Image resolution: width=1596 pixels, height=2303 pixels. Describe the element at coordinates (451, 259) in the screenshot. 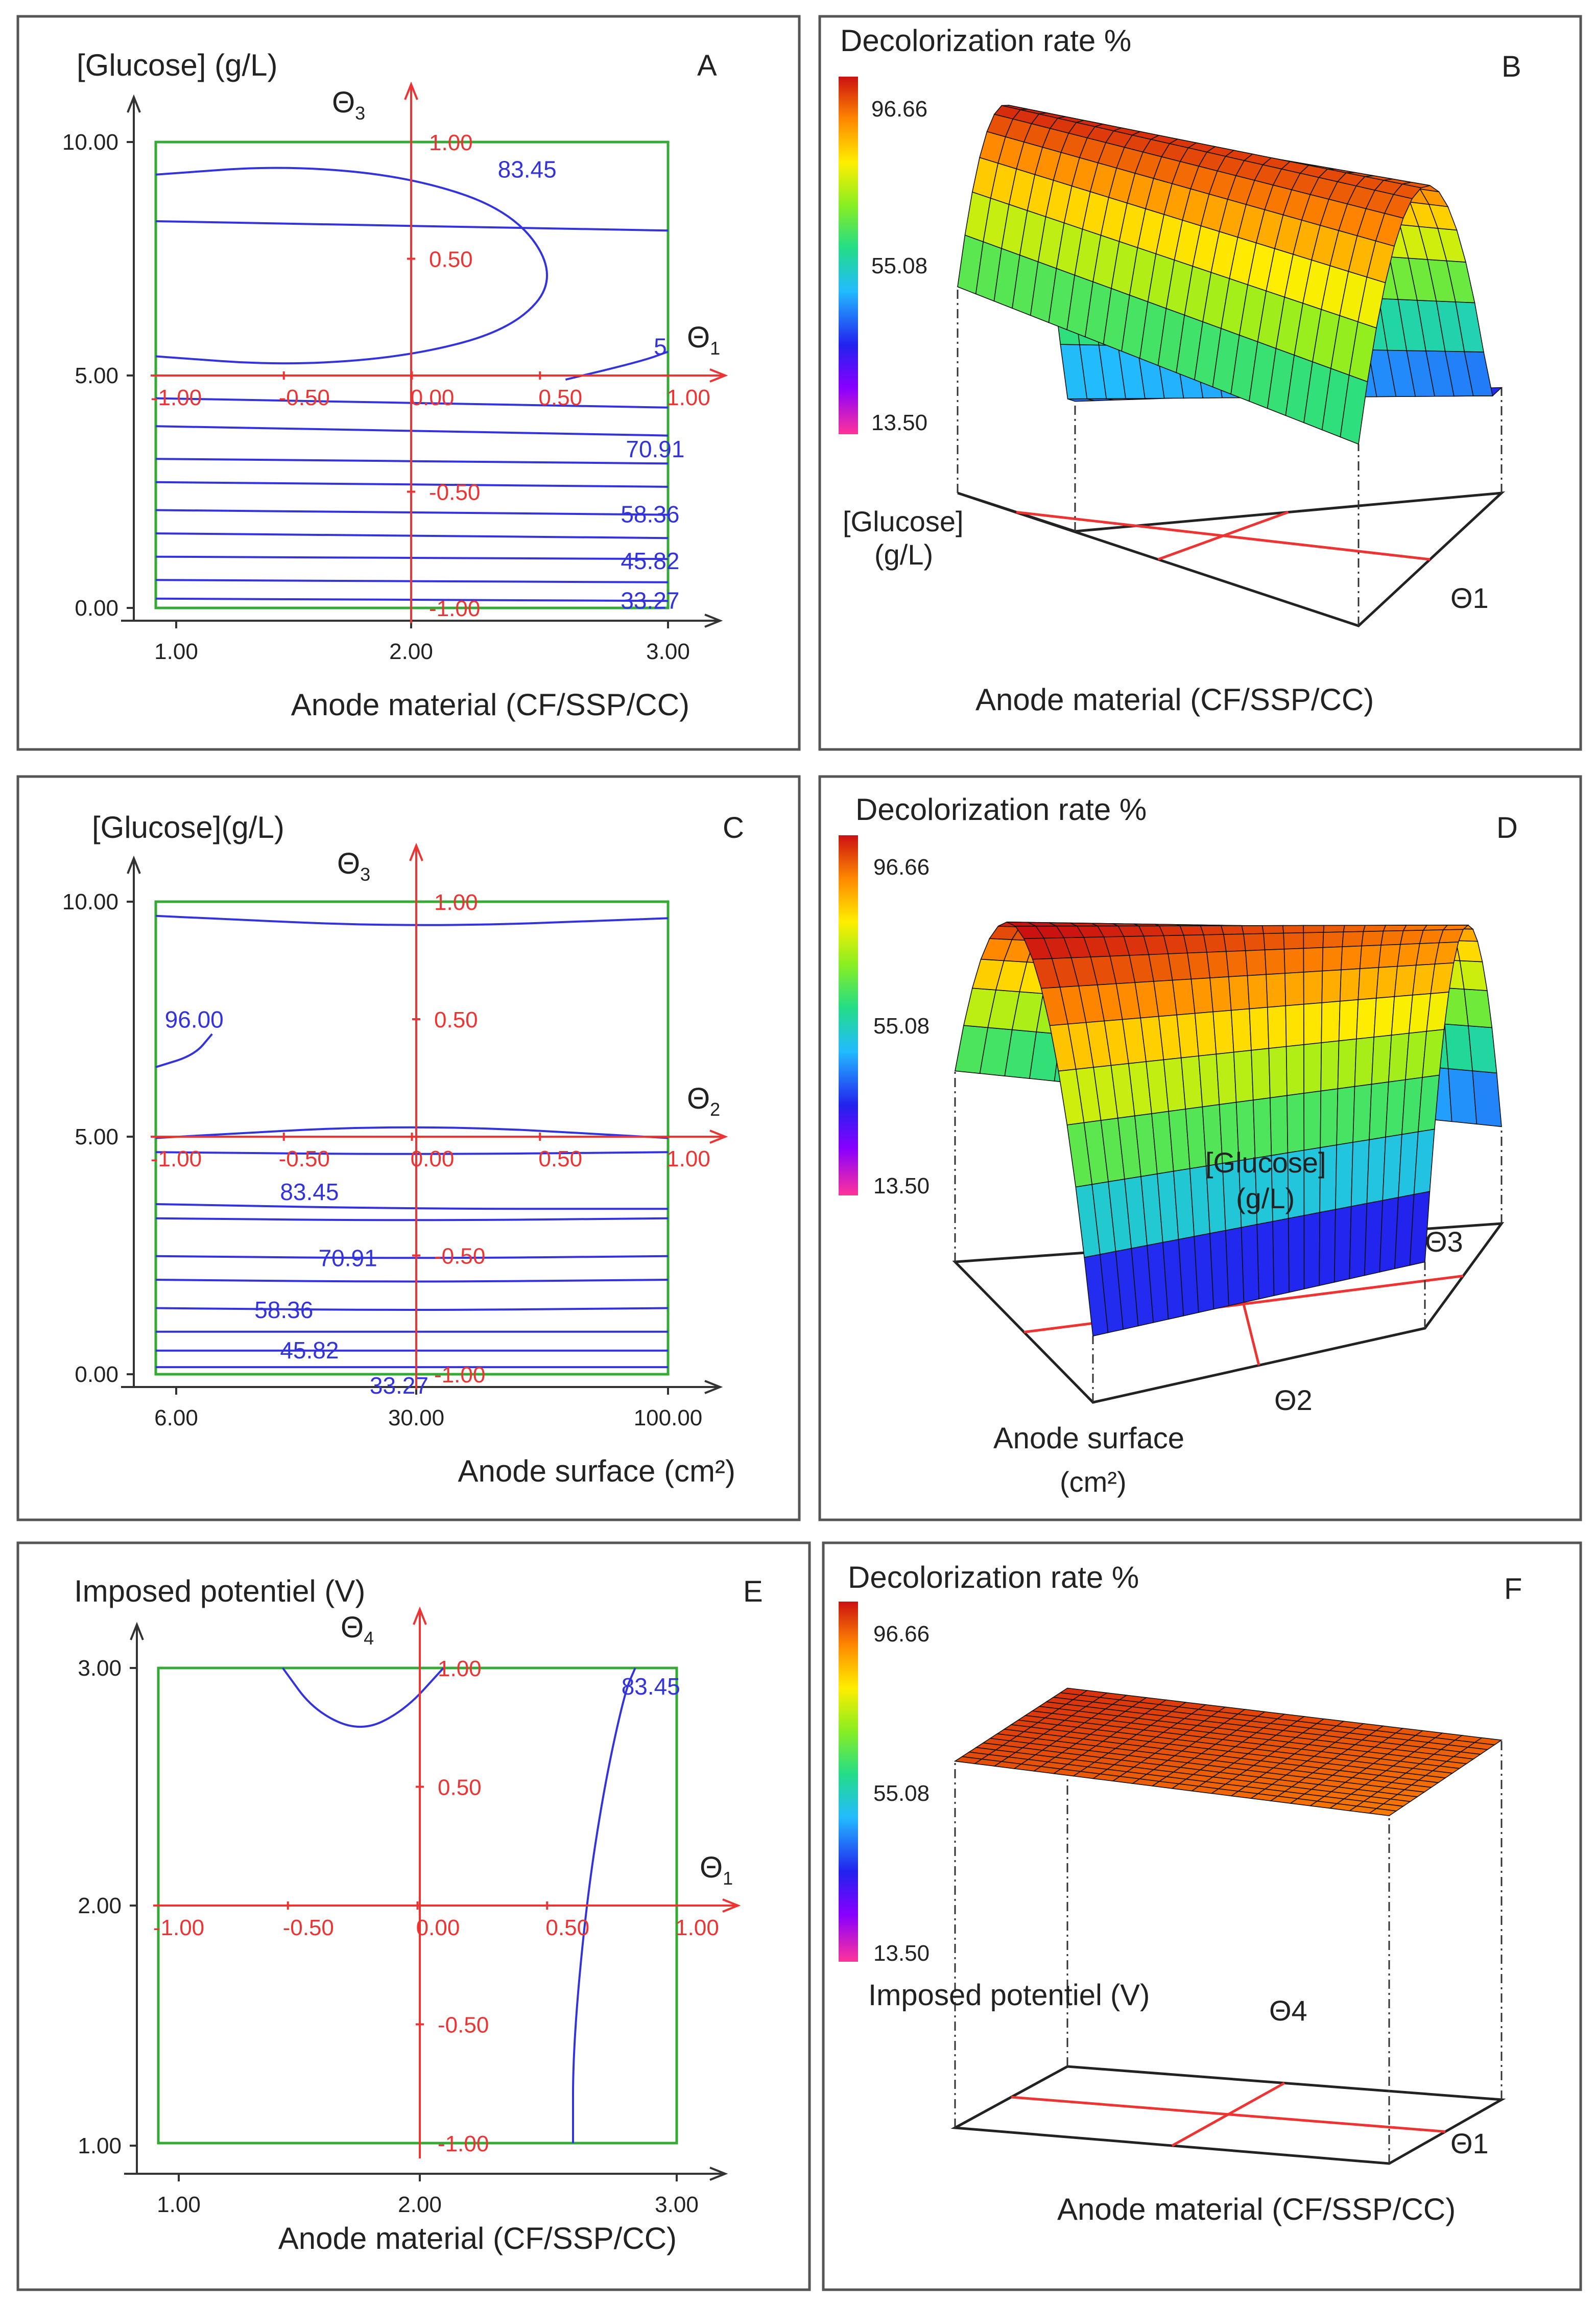

I see `coded-y-tick-label: 0.50` at that location.